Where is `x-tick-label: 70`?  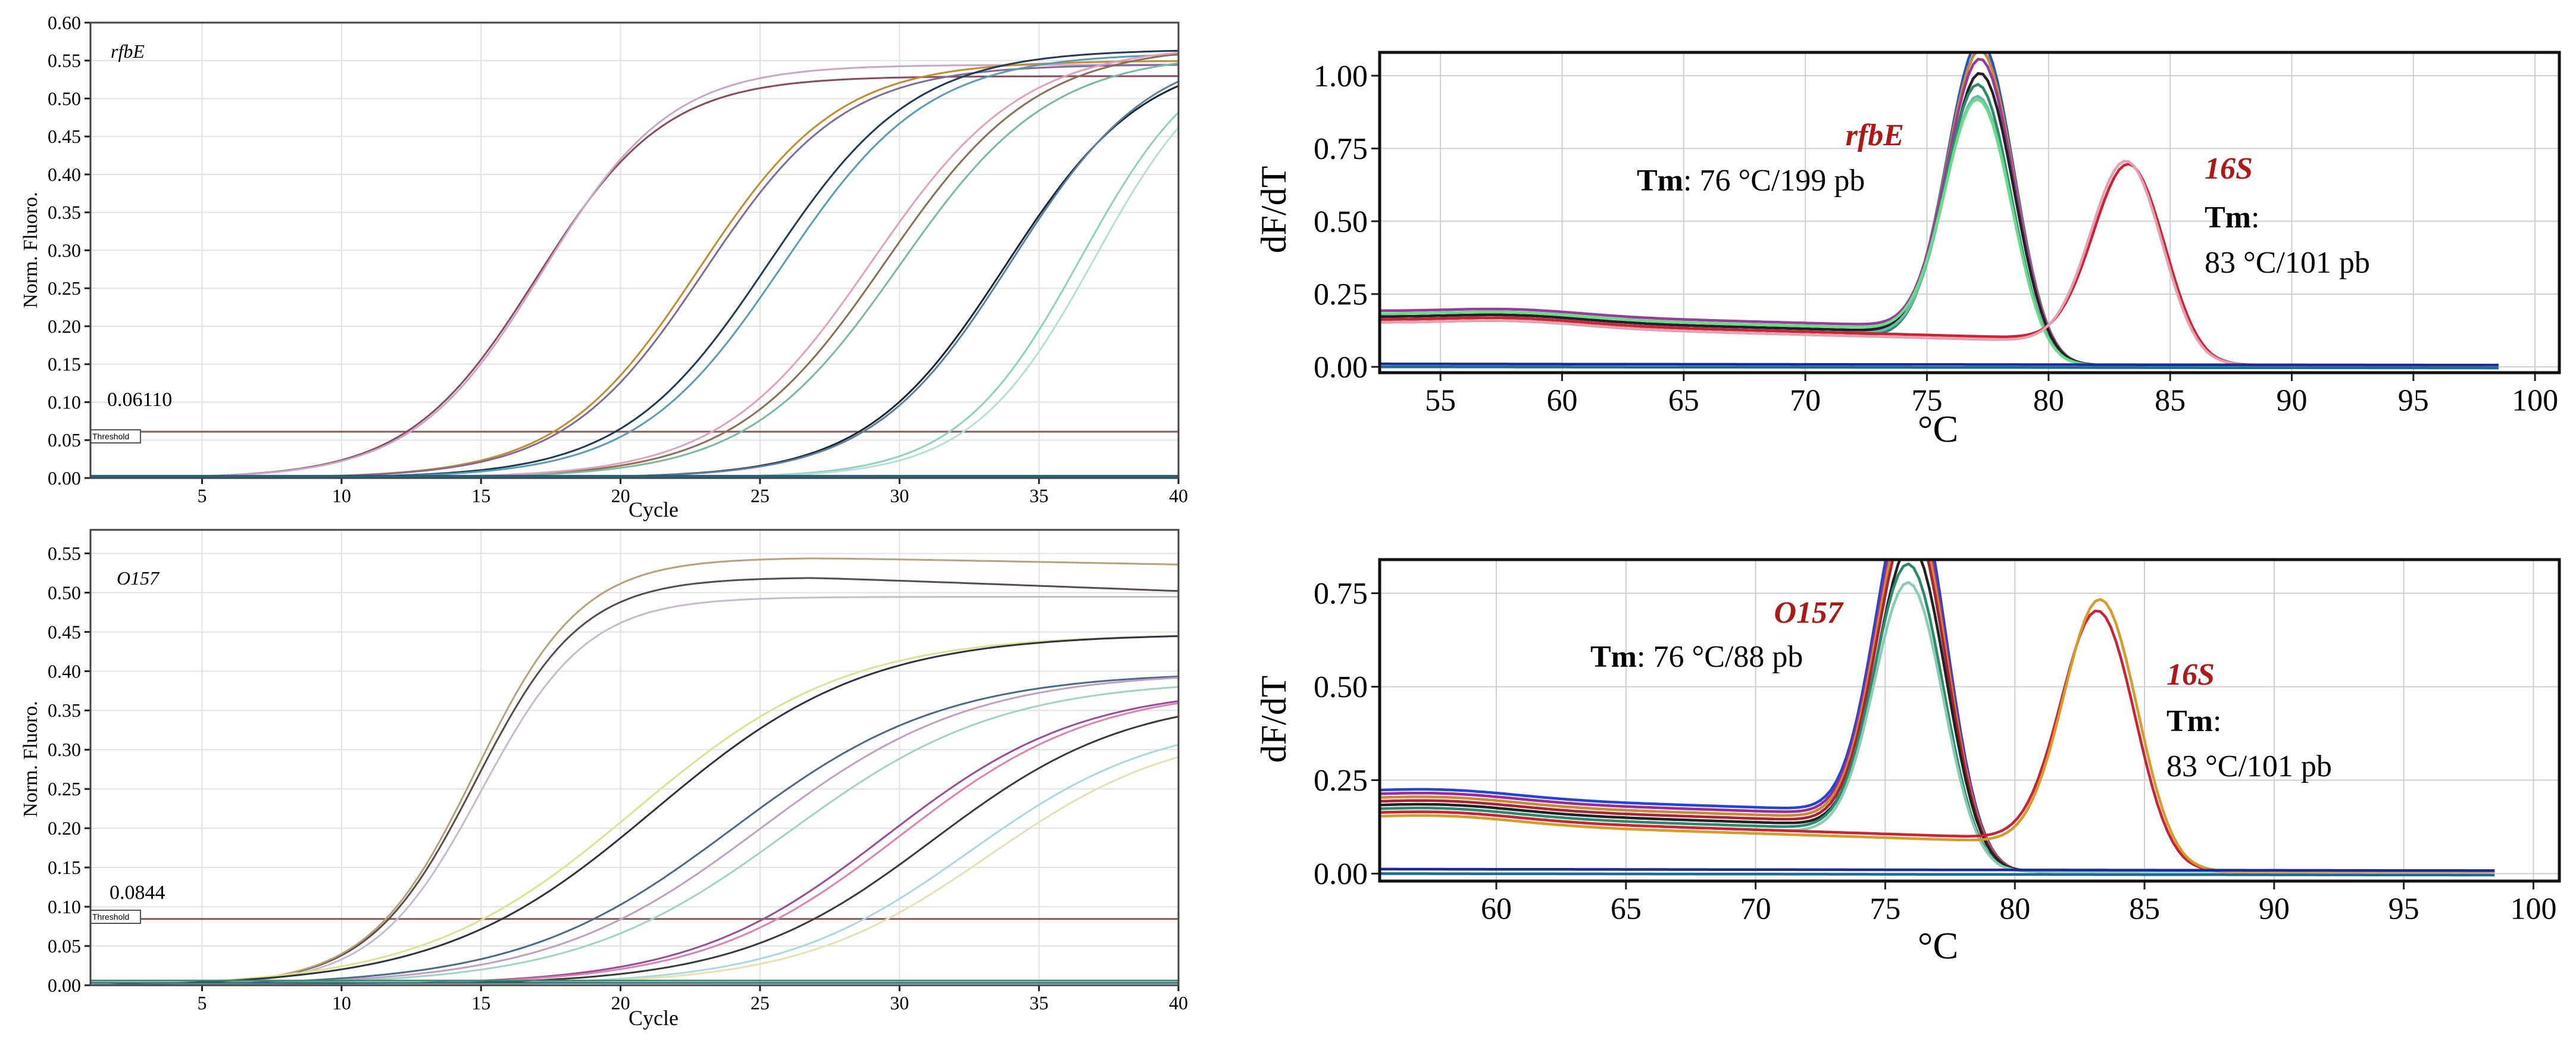
x-tick-label: 70 is located at coordinates (1755, 909).